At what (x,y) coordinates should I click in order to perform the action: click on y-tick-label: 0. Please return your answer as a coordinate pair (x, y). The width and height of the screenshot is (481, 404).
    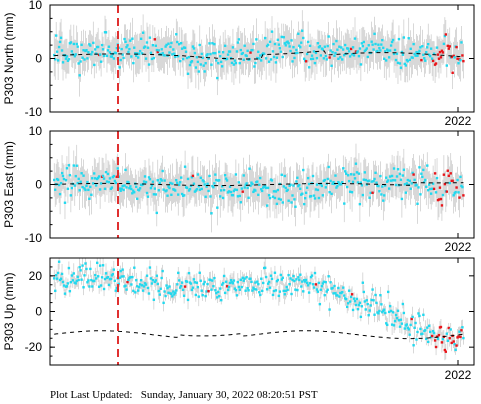
    Looking at the image, I should click on (38, 185).